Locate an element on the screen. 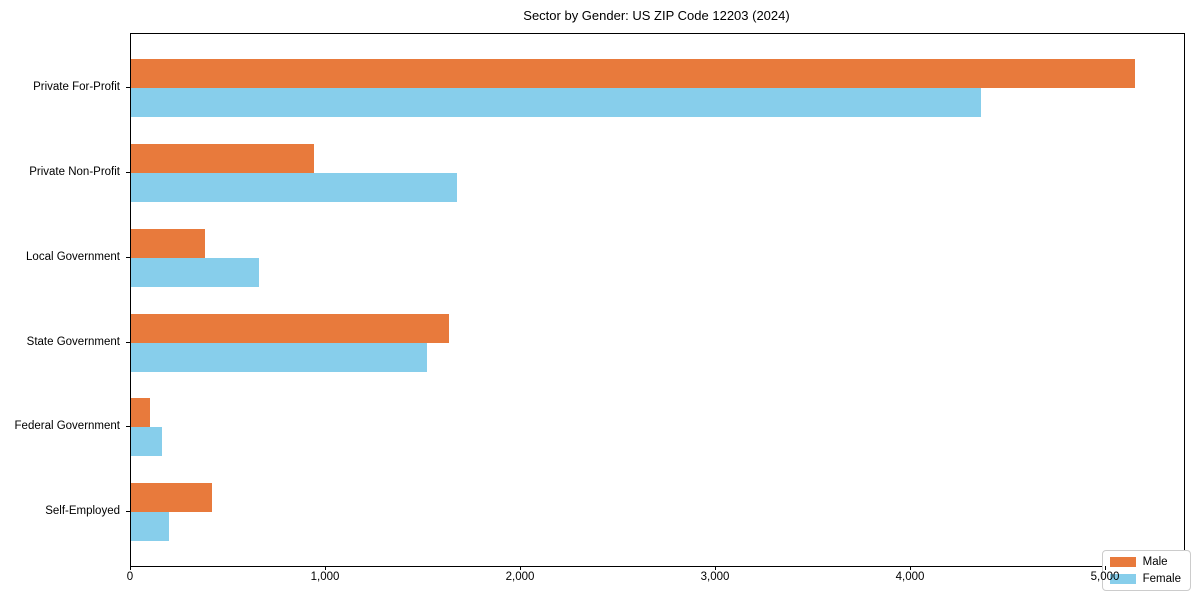 The width and height of the screenshot is (1200, 600). legend: Male Female is located at coordinates (1146, 570).